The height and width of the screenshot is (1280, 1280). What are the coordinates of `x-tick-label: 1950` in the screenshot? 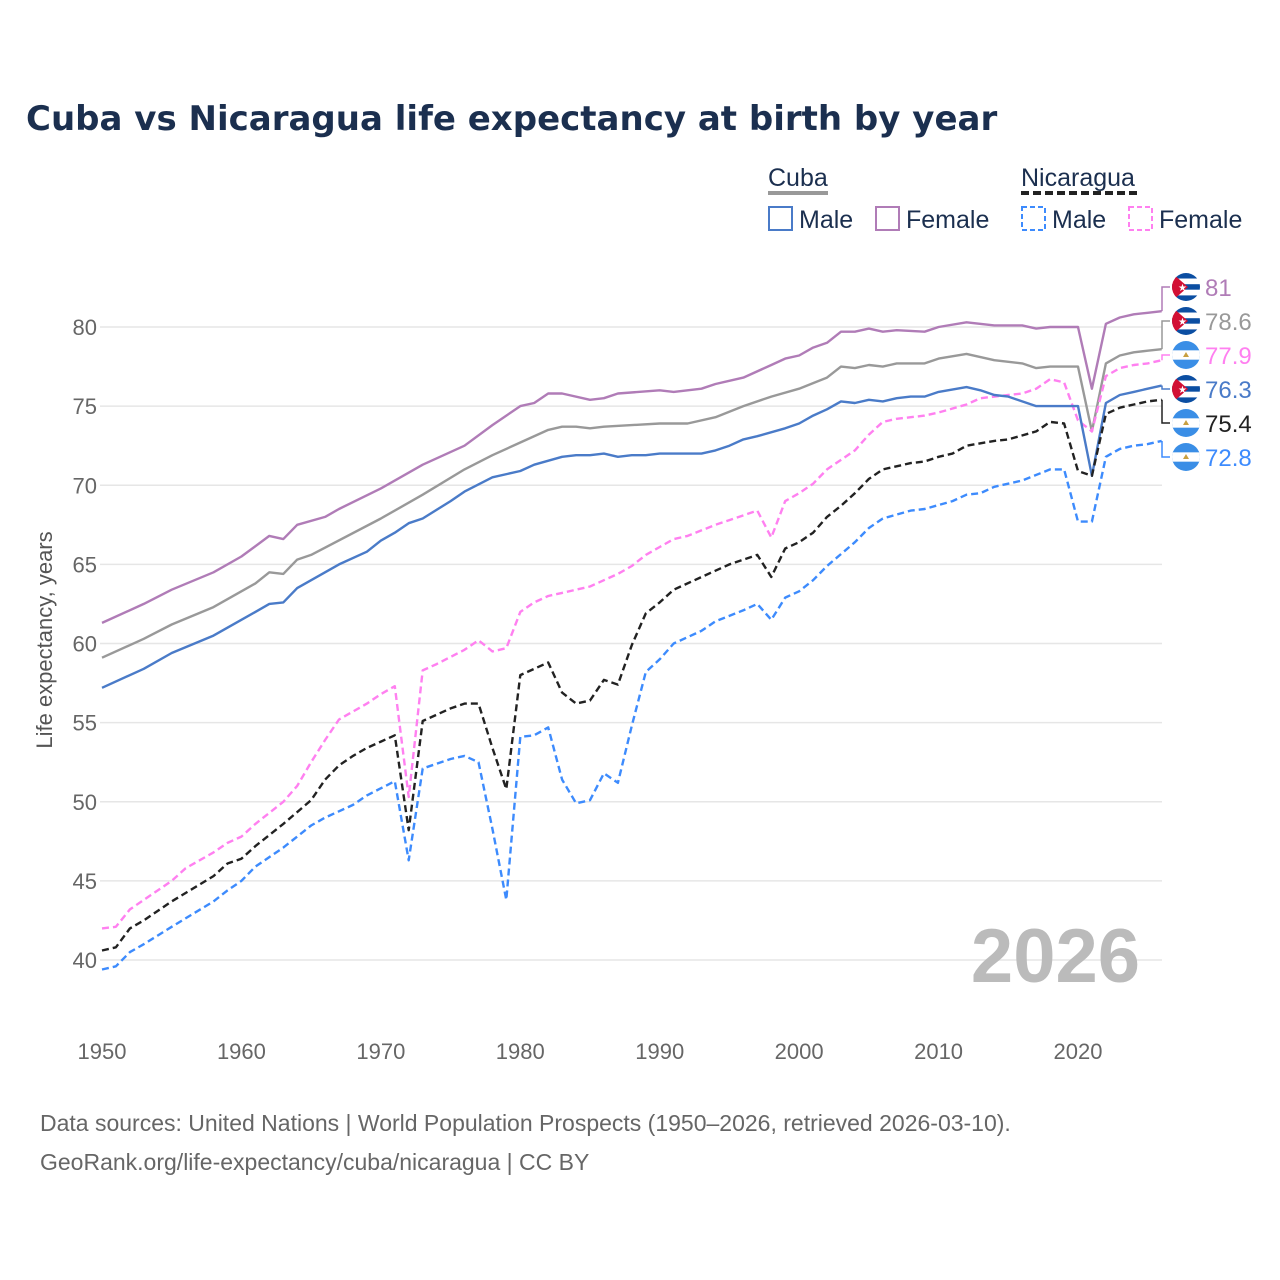 It's located at (102, 1051).